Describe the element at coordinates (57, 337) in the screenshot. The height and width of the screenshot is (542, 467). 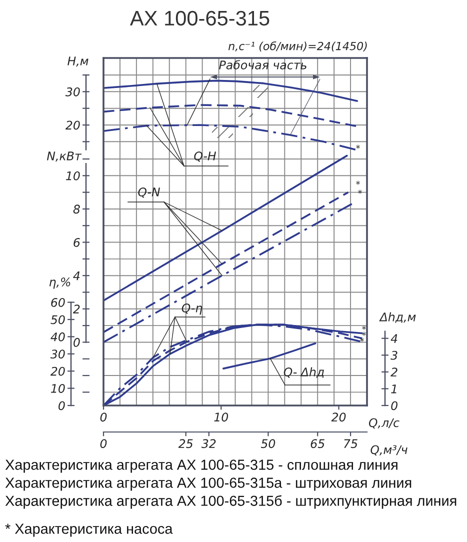
I see `y-tick-label: 40` at that location.